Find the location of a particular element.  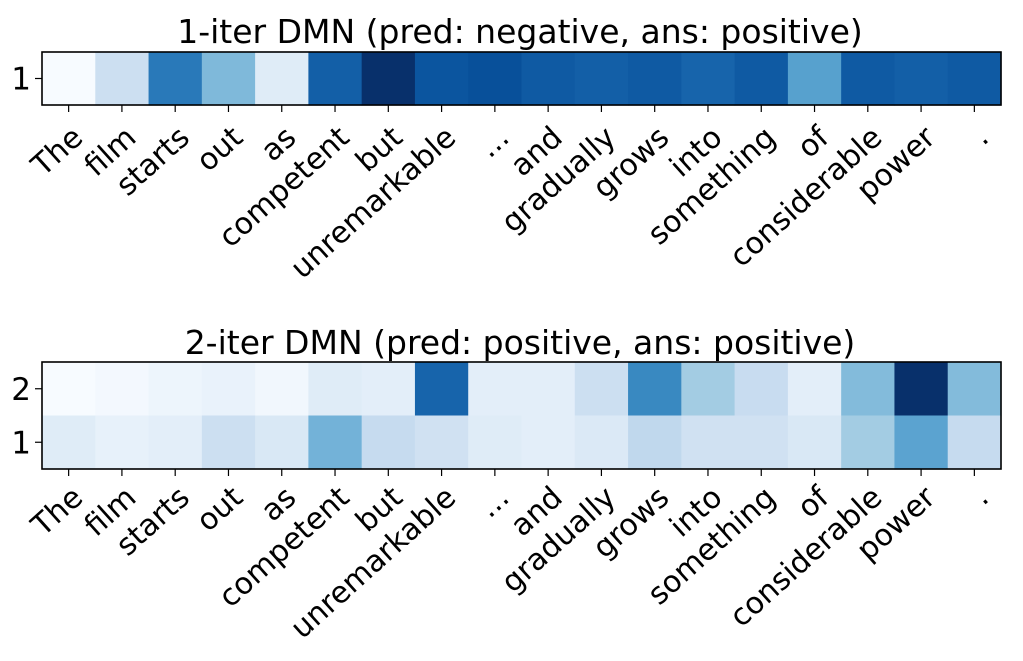

heatmap-2-ytick-label: 1 is located at coordinates (21, 443).